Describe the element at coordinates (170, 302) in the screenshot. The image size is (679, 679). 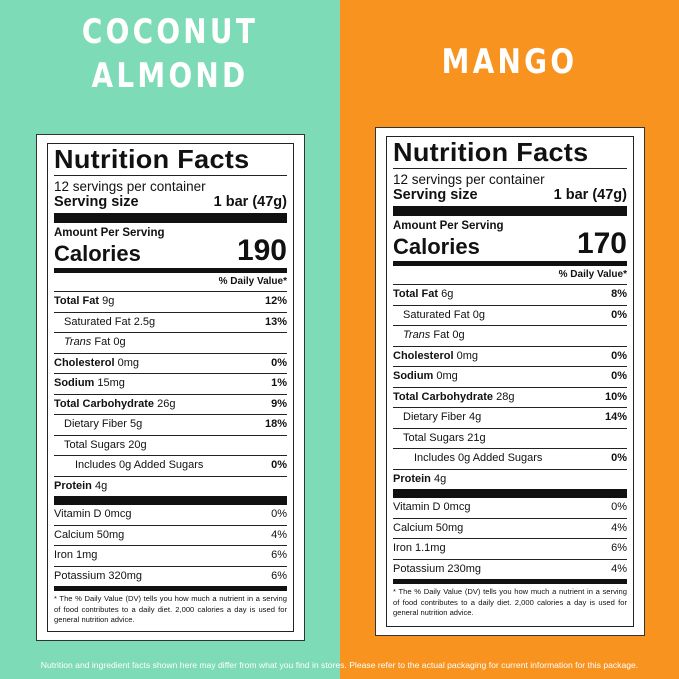
I see `nutrient-row-total-fat: Total Fat 9g 12%` at that location.